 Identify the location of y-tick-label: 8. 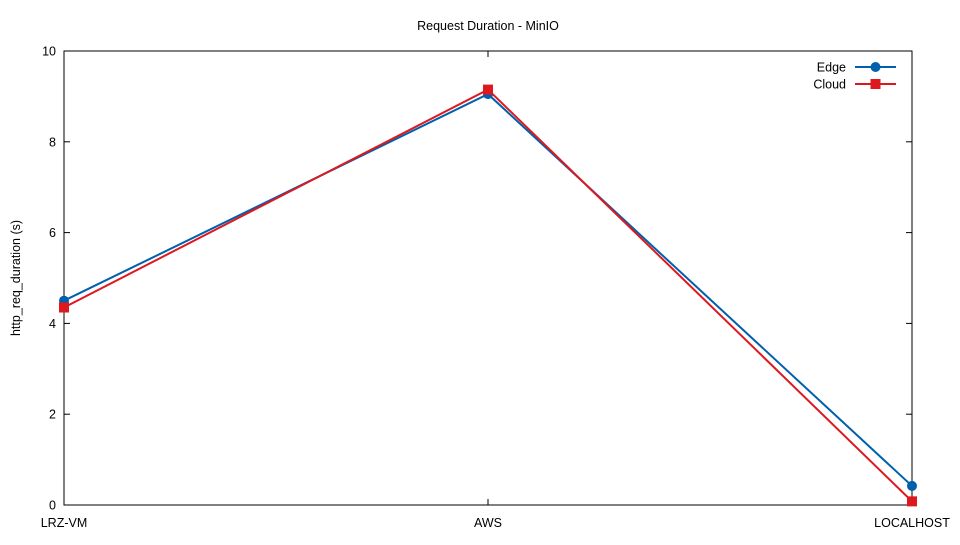
(52, 142).